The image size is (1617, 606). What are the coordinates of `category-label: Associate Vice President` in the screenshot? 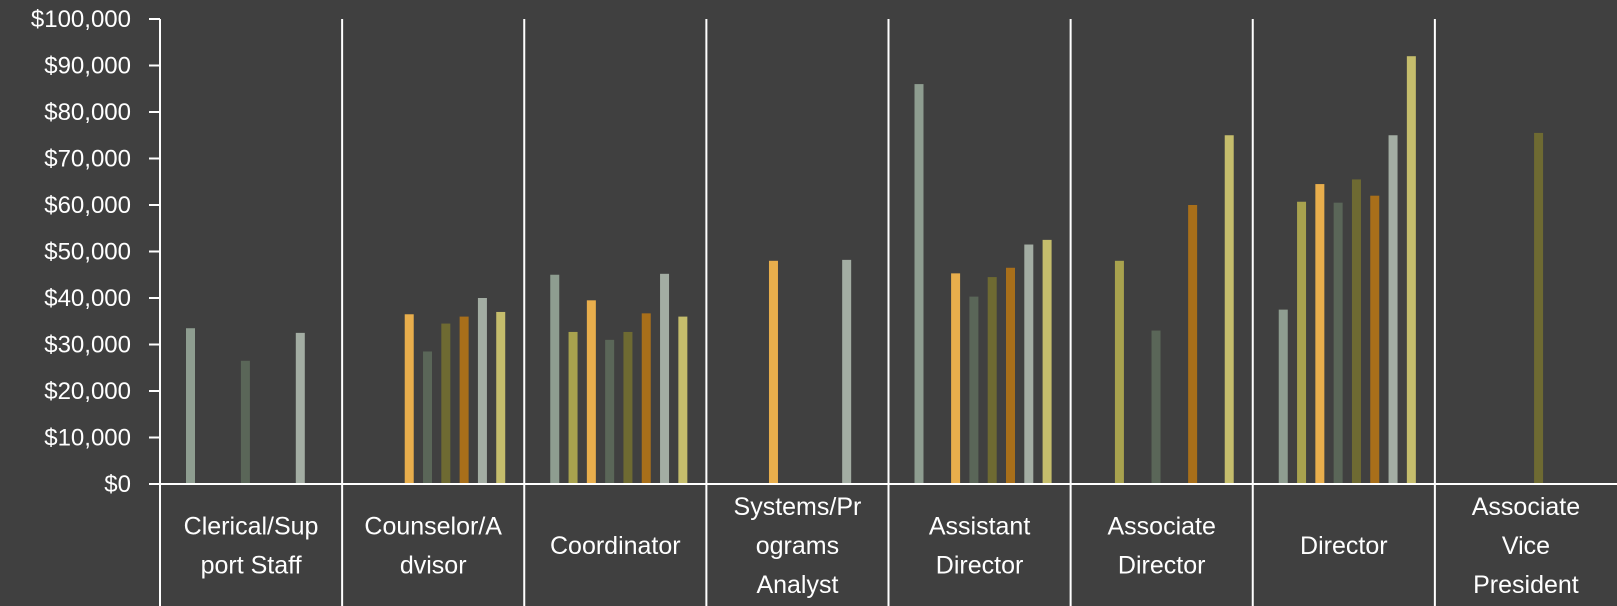 It's located at (1526, 546).